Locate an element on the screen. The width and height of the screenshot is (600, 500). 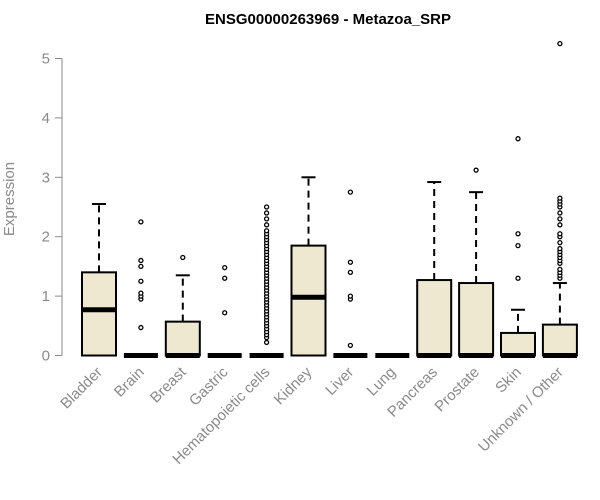
y-tick-label: 4 is located at coordinates (46, 118).